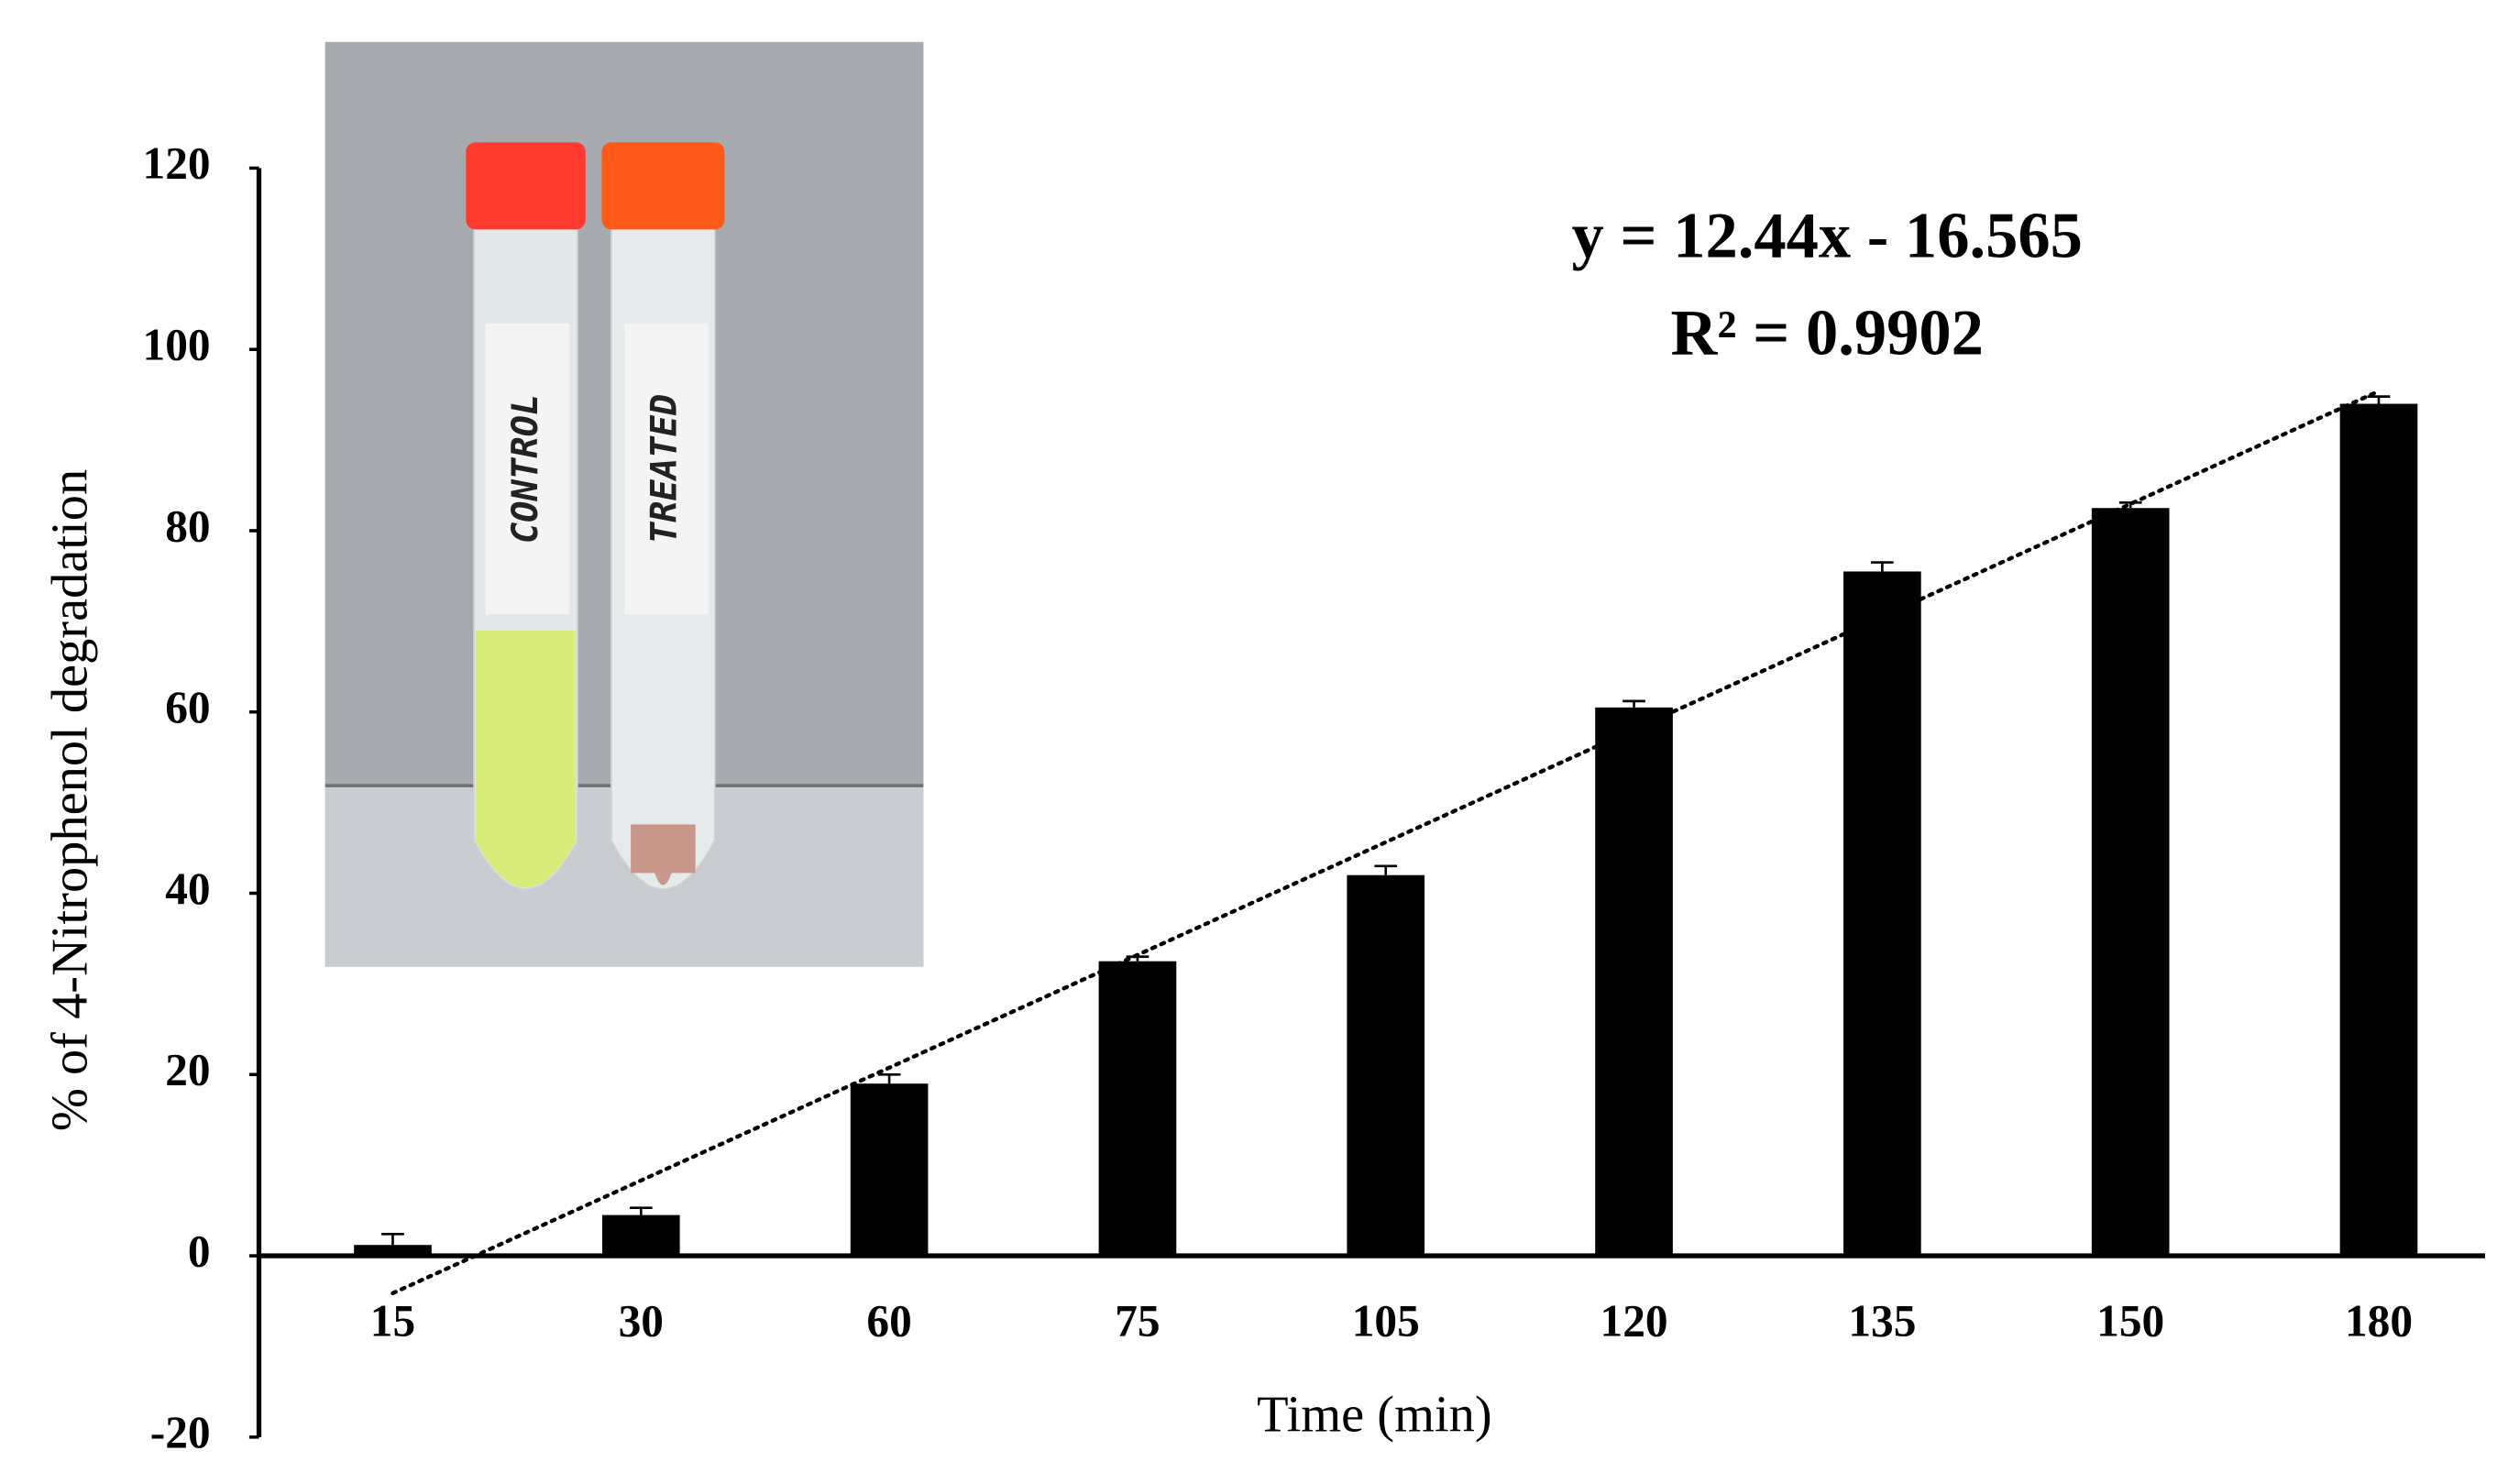 The image size is (2508, 1484). What do you see at coordinates (1374, 1414) in the screenshot?
I see `x-axis-title: Time (min)` at bounding box center [1374, 1414].